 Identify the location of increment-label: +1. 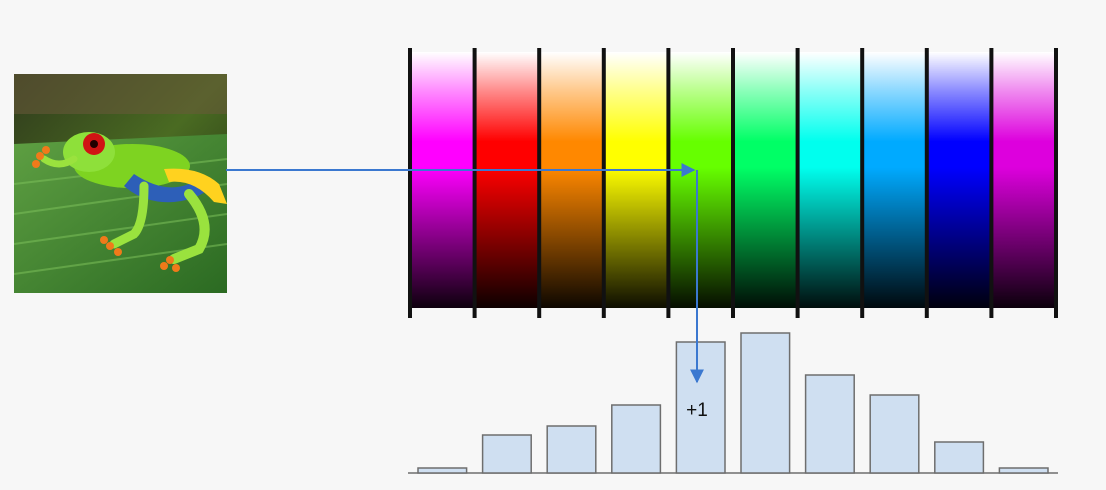
(697, 410).